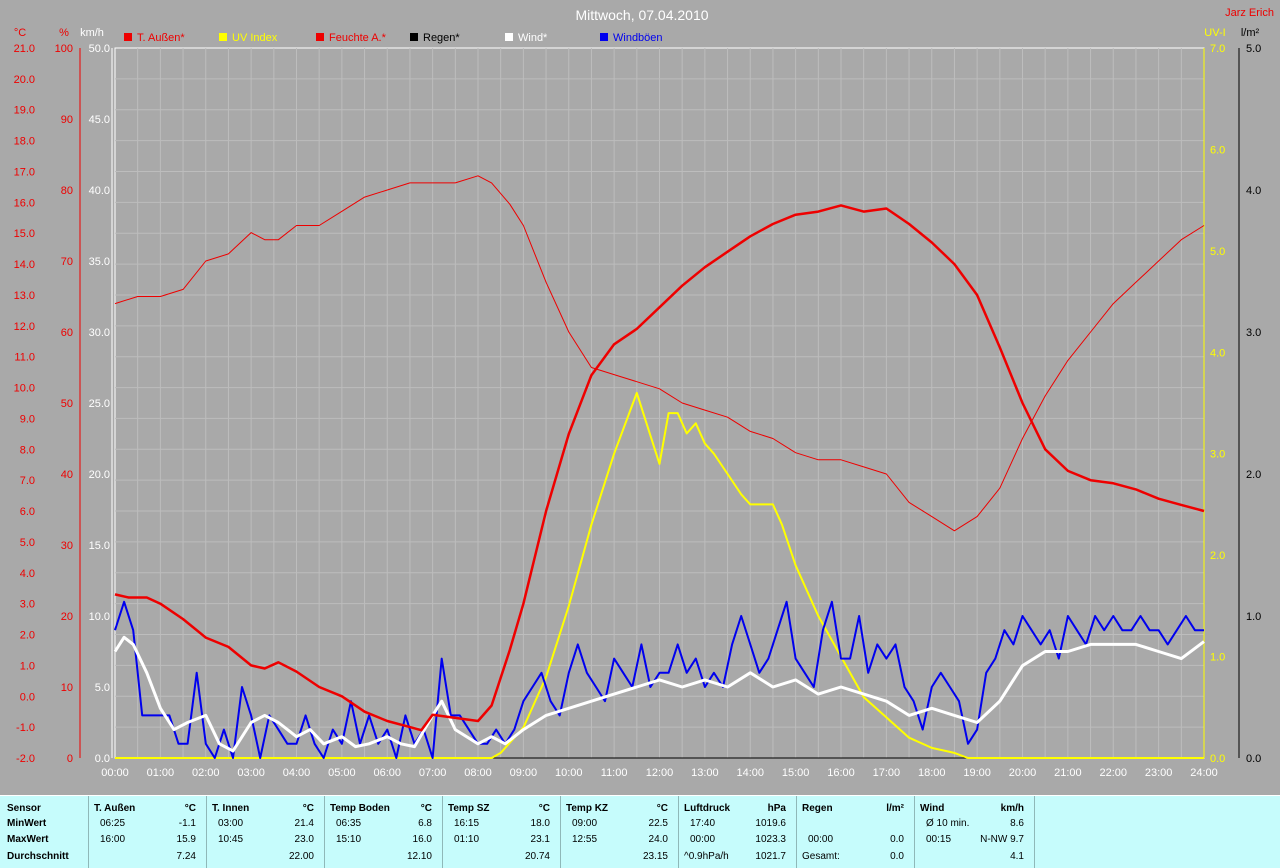  What do you see at coordinates (939, 839) in the screenshot?
I see `stats-max-time: 00:15` at bounding box center [939, 839].